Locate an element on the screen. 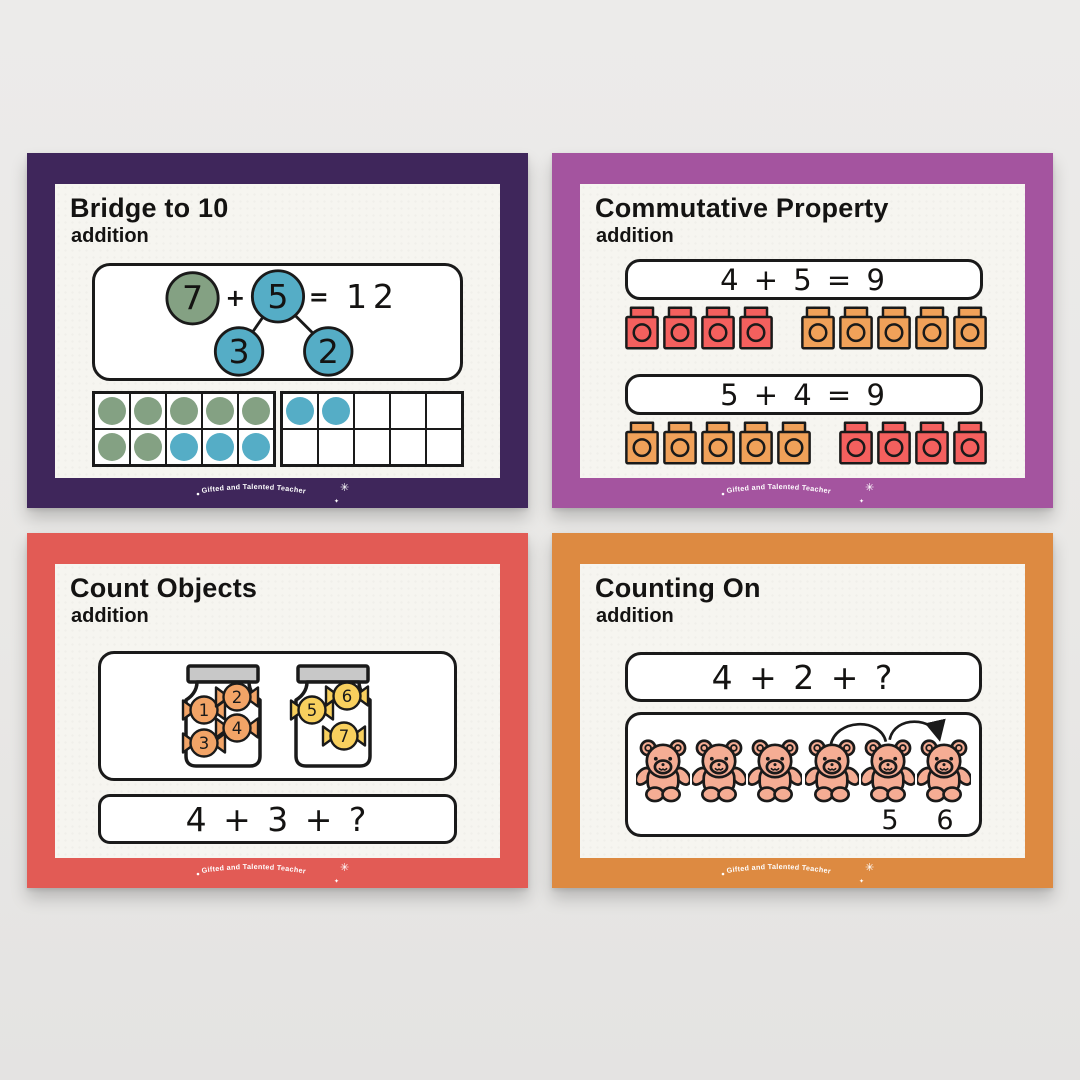 The height and width of the screenshot is (1080, 1080). plus-sign: + is located at coordinates (235, 298).